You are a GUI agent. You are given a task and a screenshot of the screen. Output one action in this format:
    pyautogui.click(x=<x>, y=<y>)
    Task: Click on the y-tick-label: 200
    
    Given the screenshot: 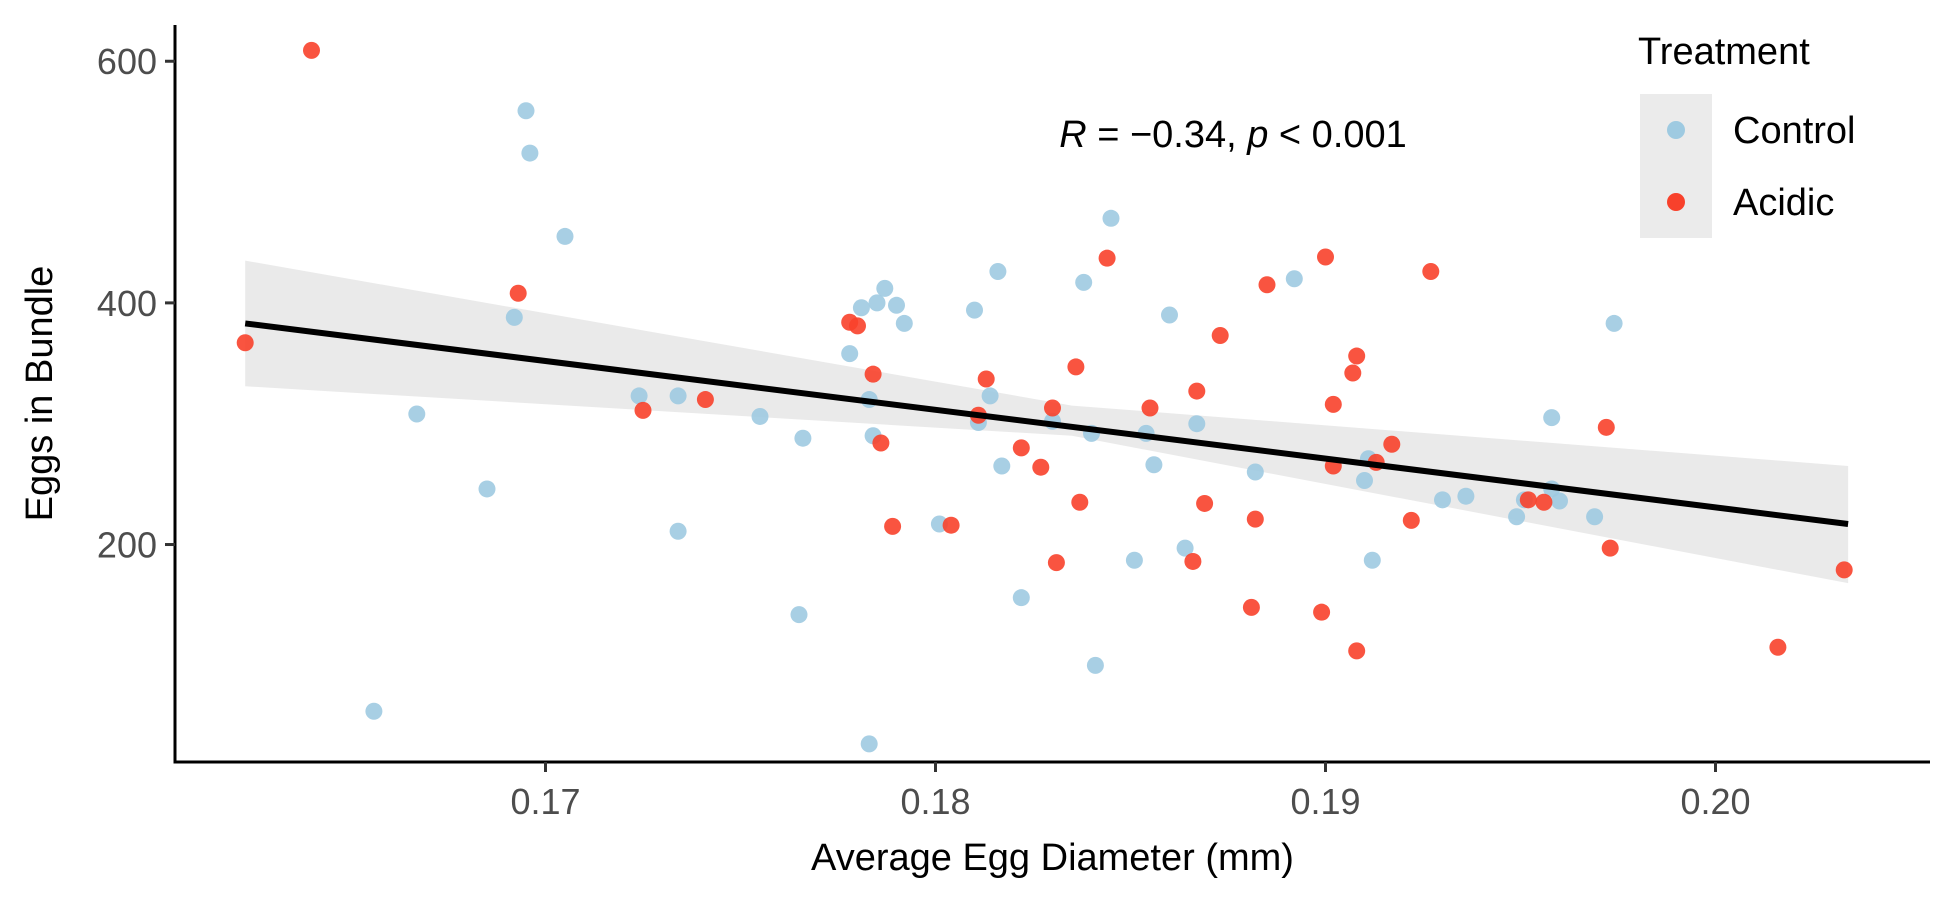 What is the action you would take?
    pyautogui.click(x=127, y=545)
    